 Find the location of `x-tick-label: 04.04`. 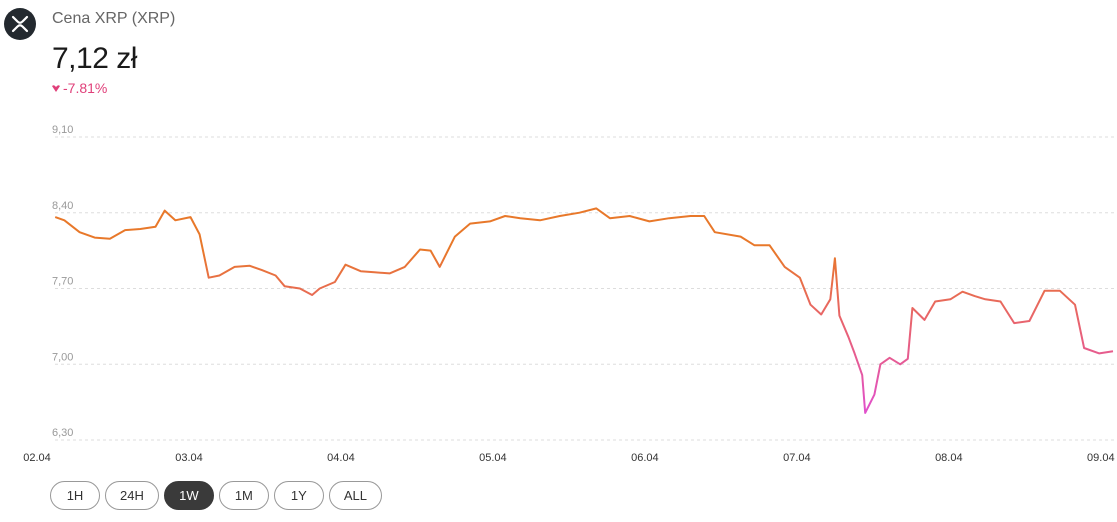

x-tick-label: 04.04 is located at coordinates (341, 458).